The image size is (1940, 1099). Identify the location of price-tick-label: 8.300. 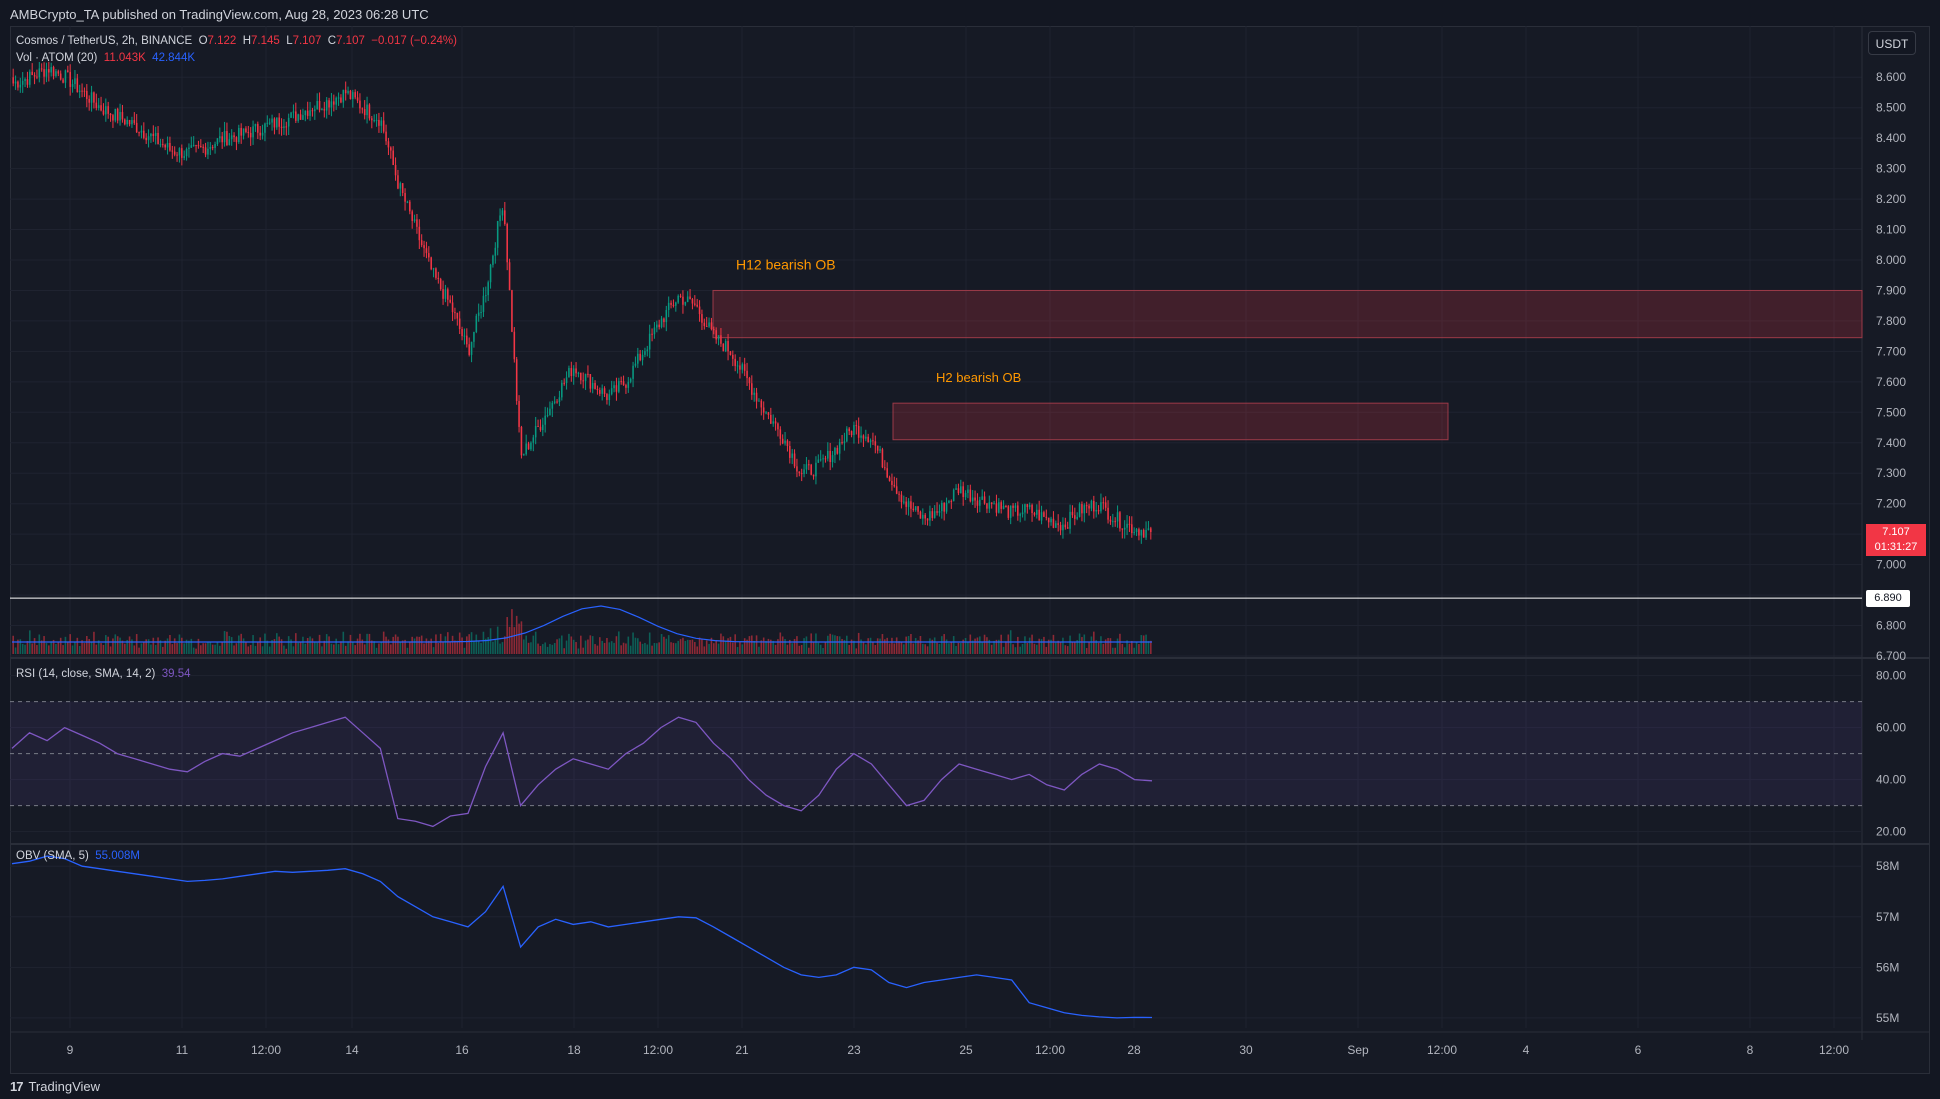
(1891, 169).